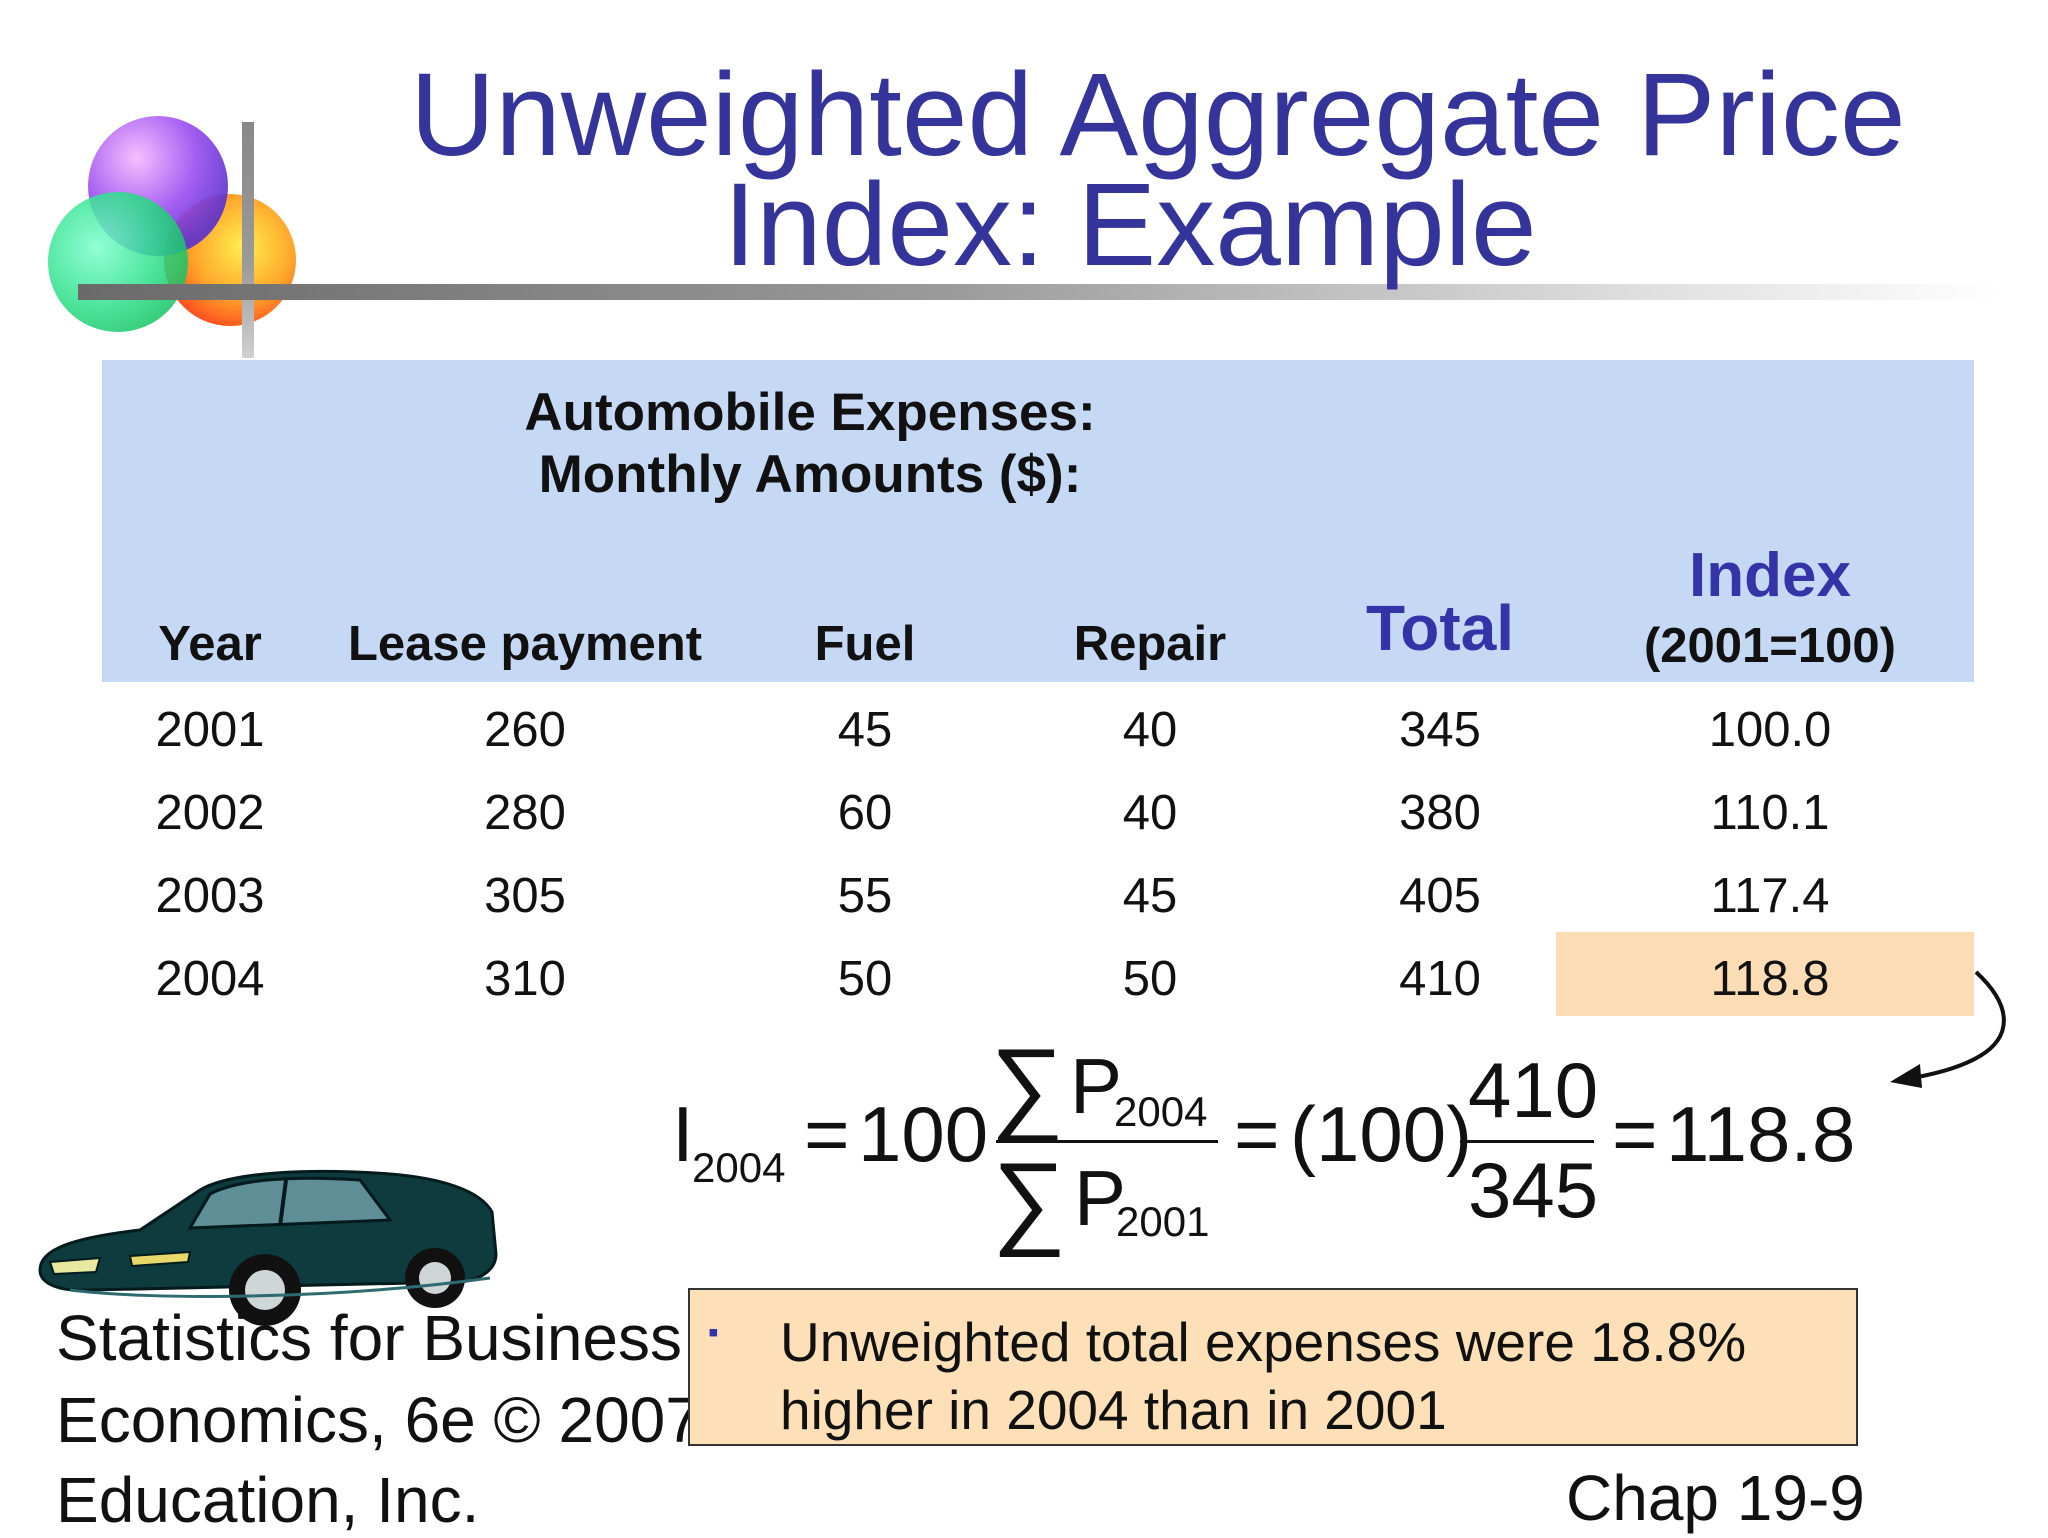 The image size is (2048, 1538). What do you see at coordinates (1163, 1221) in the screenshot?
I see `formula-den-sub: 2001` at bounding box center [1163, 1221].